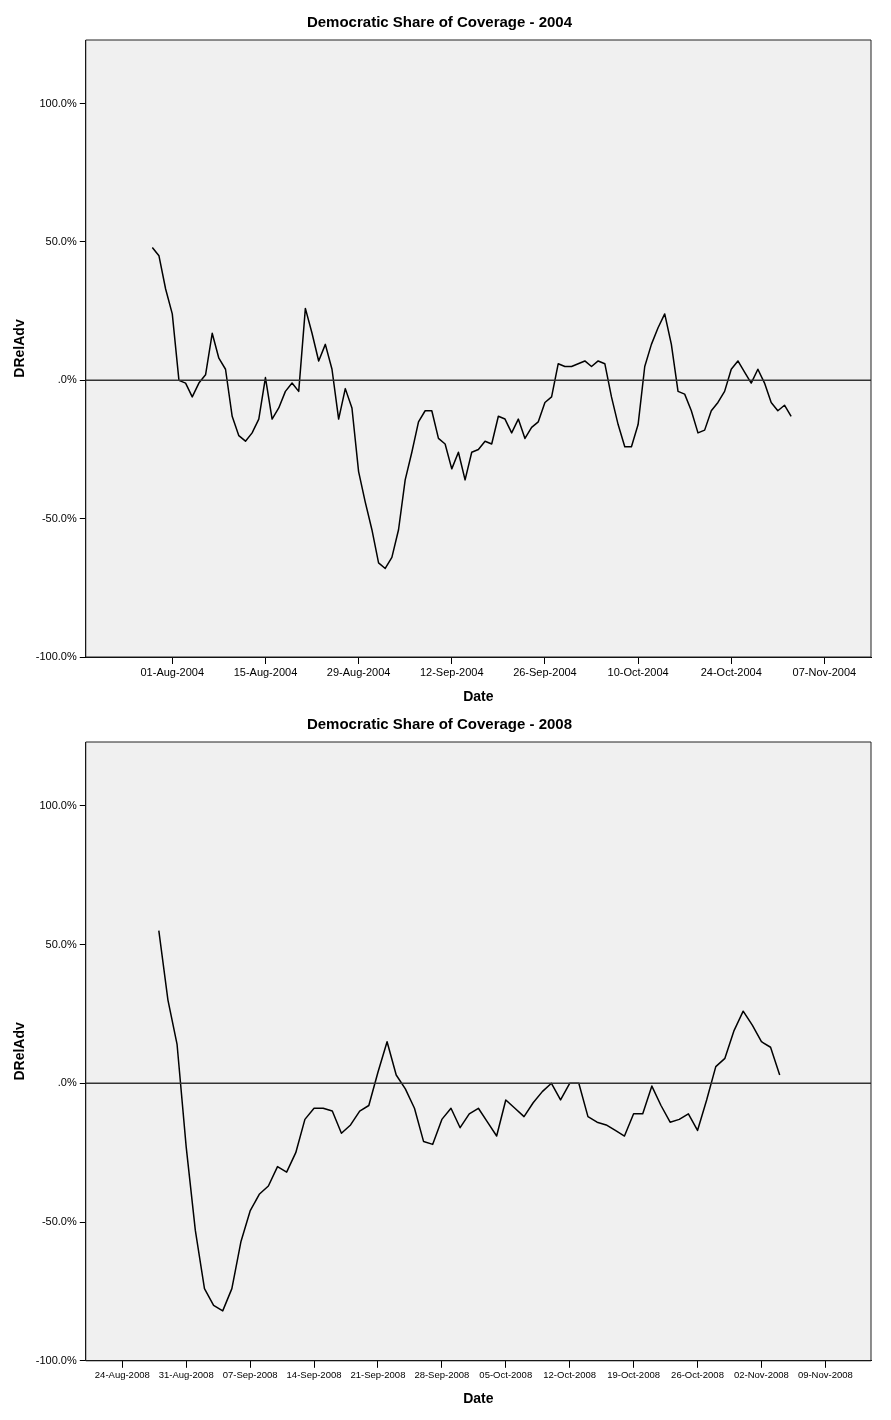 This screenshot has width=891, height=1420. Describe the element at coordinates (186, 1375) in the screenshot. I see `x-tick-label: 31-Aug-2008` at that location.